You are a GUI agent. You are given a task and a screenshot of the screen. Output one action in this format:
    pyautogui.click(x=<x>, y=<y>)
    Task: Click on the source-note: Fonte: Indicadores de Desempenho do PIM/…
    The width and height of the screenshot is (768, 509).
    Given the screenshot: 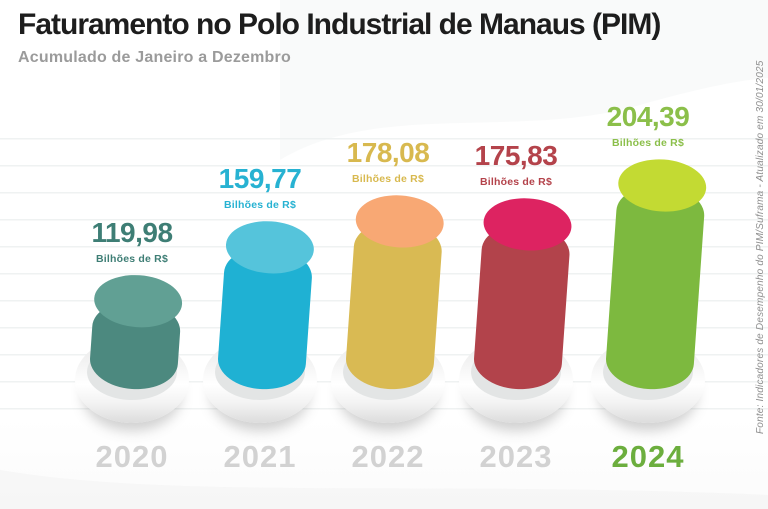 What is the action you would take?
    pyautogui.click(x=760, y=247)
    